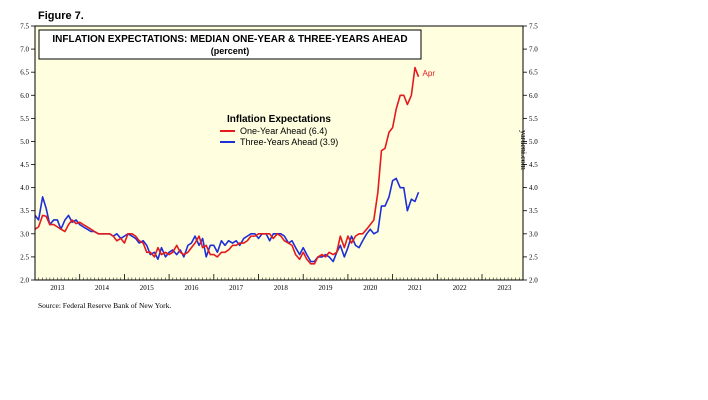  Describe the element at coordinates (429, 73) in the screenshot. I see `end-annotation-apr: Apr` at that location.